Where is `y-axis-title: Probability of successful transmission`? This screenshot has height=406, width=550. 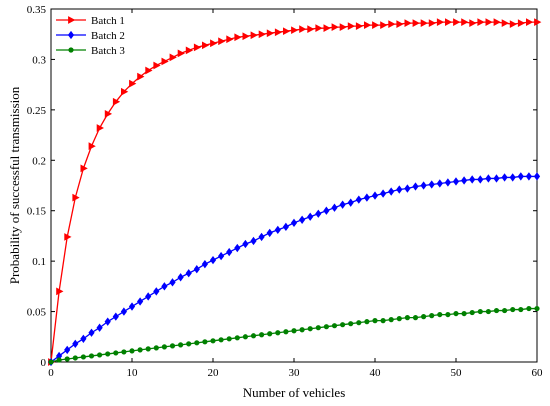
y-axis-title: Probability of successful transmission is located at coordinates (14, 185).